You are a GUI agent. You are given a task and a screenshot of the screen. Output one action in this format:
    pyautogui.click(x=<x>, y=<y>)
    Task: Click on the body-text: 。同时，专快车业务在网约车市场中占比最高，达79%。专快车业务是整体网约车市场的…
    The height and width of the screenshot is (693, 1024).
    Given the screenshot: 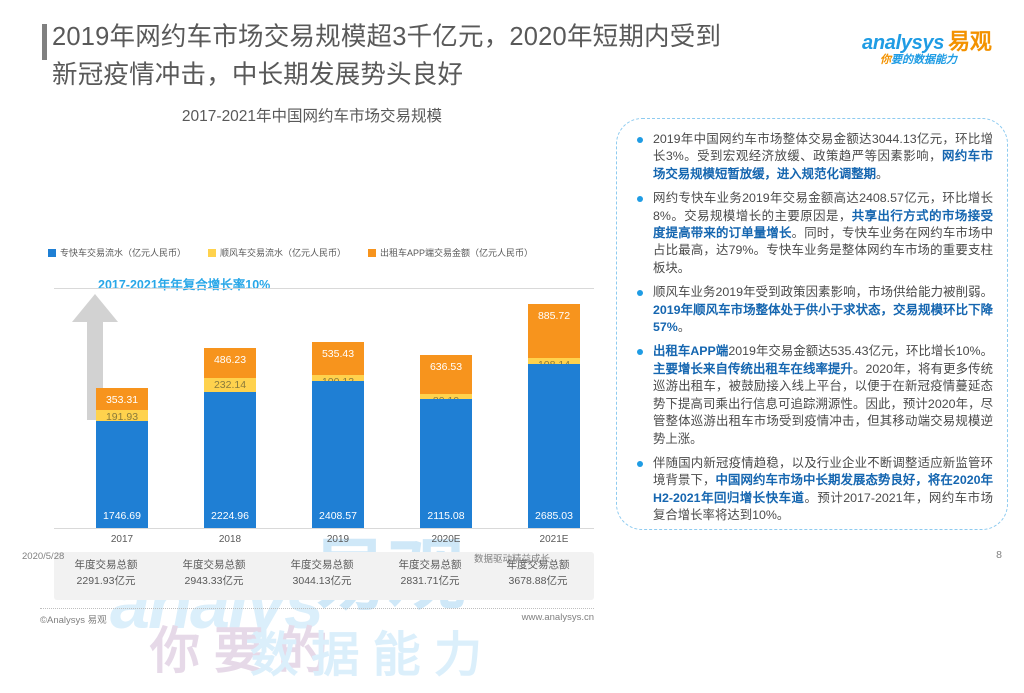 What is the action you would take?
    pyautogui.click(x=823, y=250)
    